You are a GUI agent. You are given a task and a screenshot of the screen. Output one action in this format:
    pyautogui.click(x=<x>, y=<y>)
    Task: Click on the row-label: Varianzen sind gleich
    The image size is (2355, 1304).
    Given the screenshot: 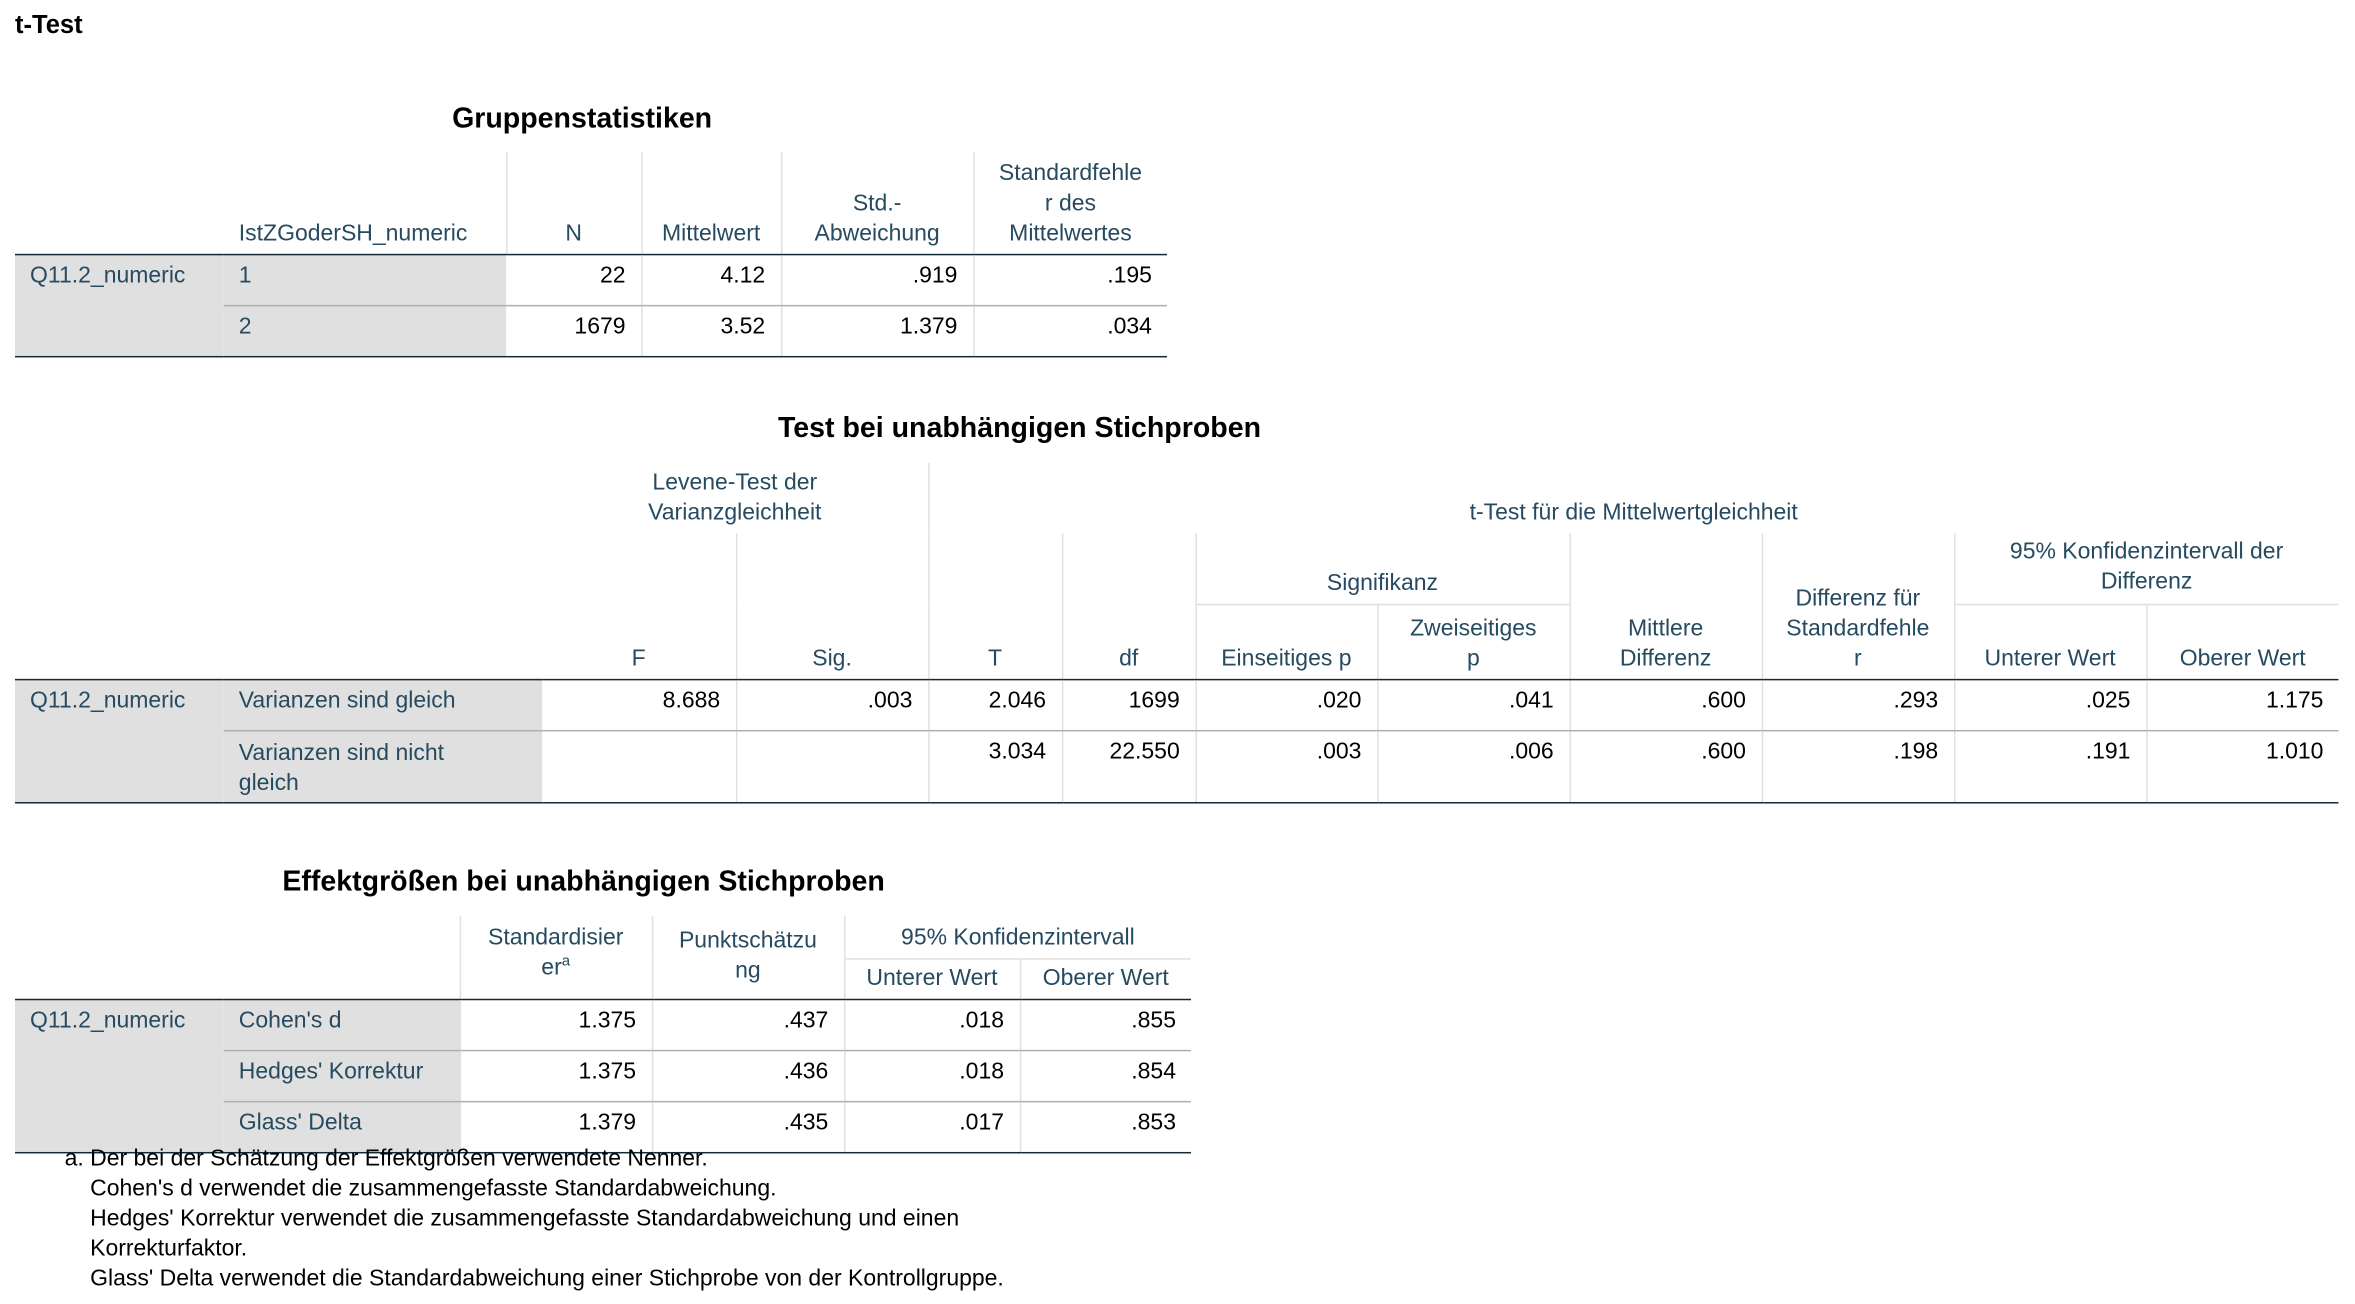 What is the action you would take?
    pyautogui.click(x=383, y=704)
    